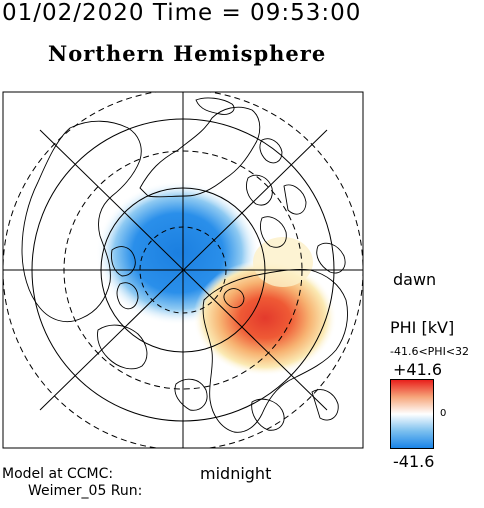 The width and height of the screenshot is (484, 508). I want to click on colorbar, so click(412, 414).